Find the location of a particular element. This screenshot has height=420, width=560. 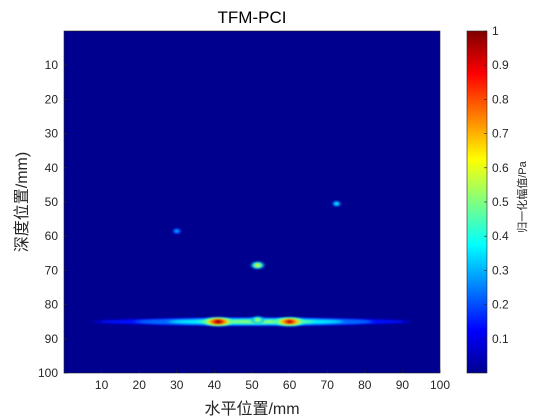

y-tick-label: 70 is located at coordinates (52, 270).